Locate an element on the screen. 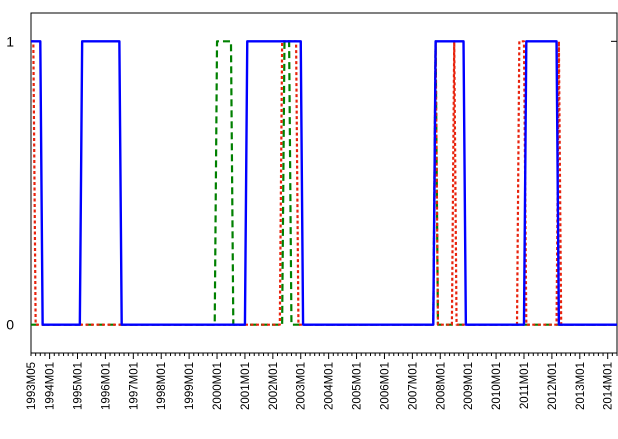 This screenshot has width=618, height=439. x-tick-label: 2003M01 is located at coordinates (302, 386).